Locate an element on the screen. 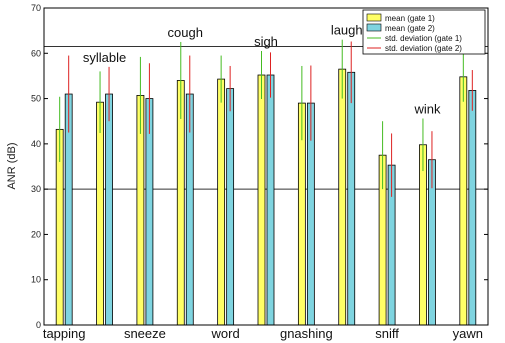 The width and height of the screenshot is (505, 343). legend-label: mean (gate 2) is located at coordinates (410, 28).